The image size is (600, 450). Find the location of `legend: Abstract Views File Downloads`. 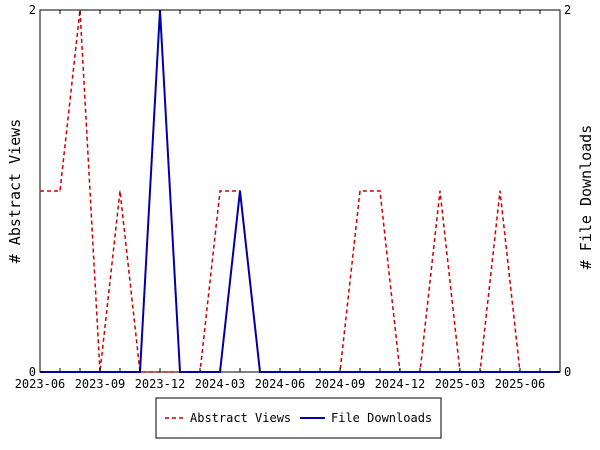

legend: Abstract Views File Downloads is located at coordinates (298, 418).